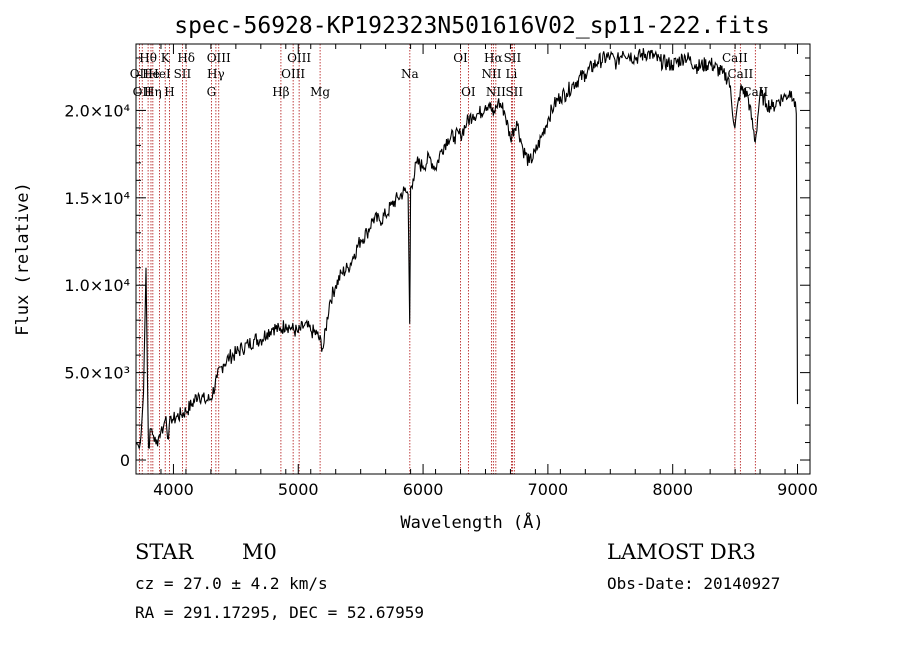  Describe the element at coordinates (471, 522) in the screenshot. I see `x-axis-label: Wavelength (Å)` at that location.